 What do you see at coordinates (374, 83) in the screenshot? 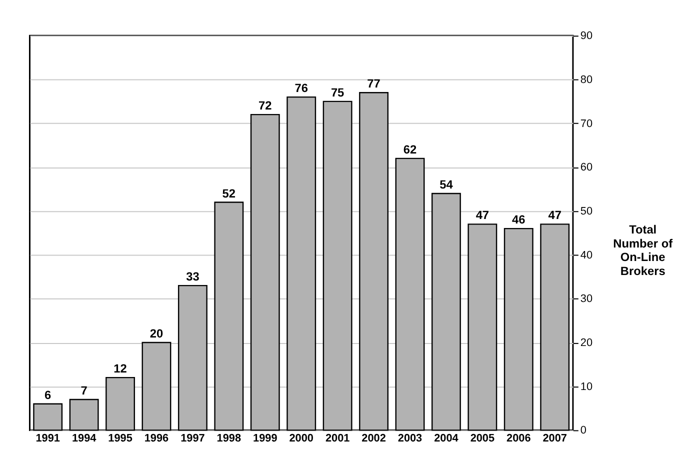
I see `data-label: 77` at bounding box center [374, 83].